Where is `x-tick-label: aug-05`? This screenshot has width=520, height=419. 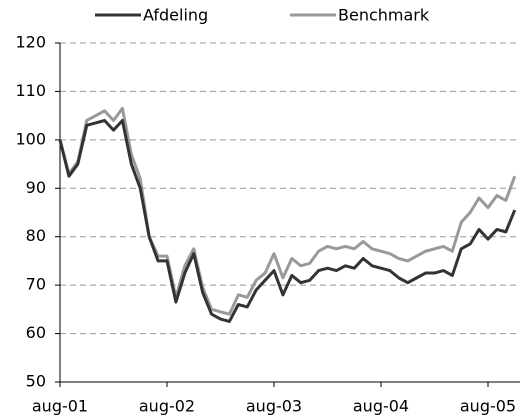
x-tick-label: aug-05 is located at coordinates (488, 406).